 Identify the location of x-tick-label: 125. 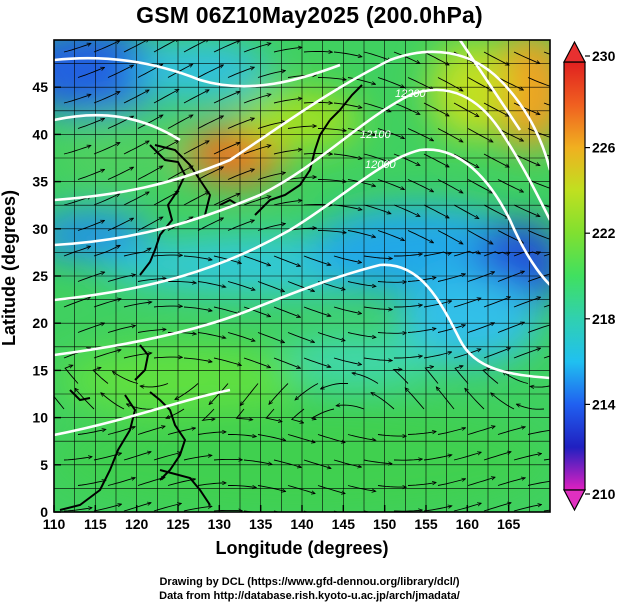
(178, 524).